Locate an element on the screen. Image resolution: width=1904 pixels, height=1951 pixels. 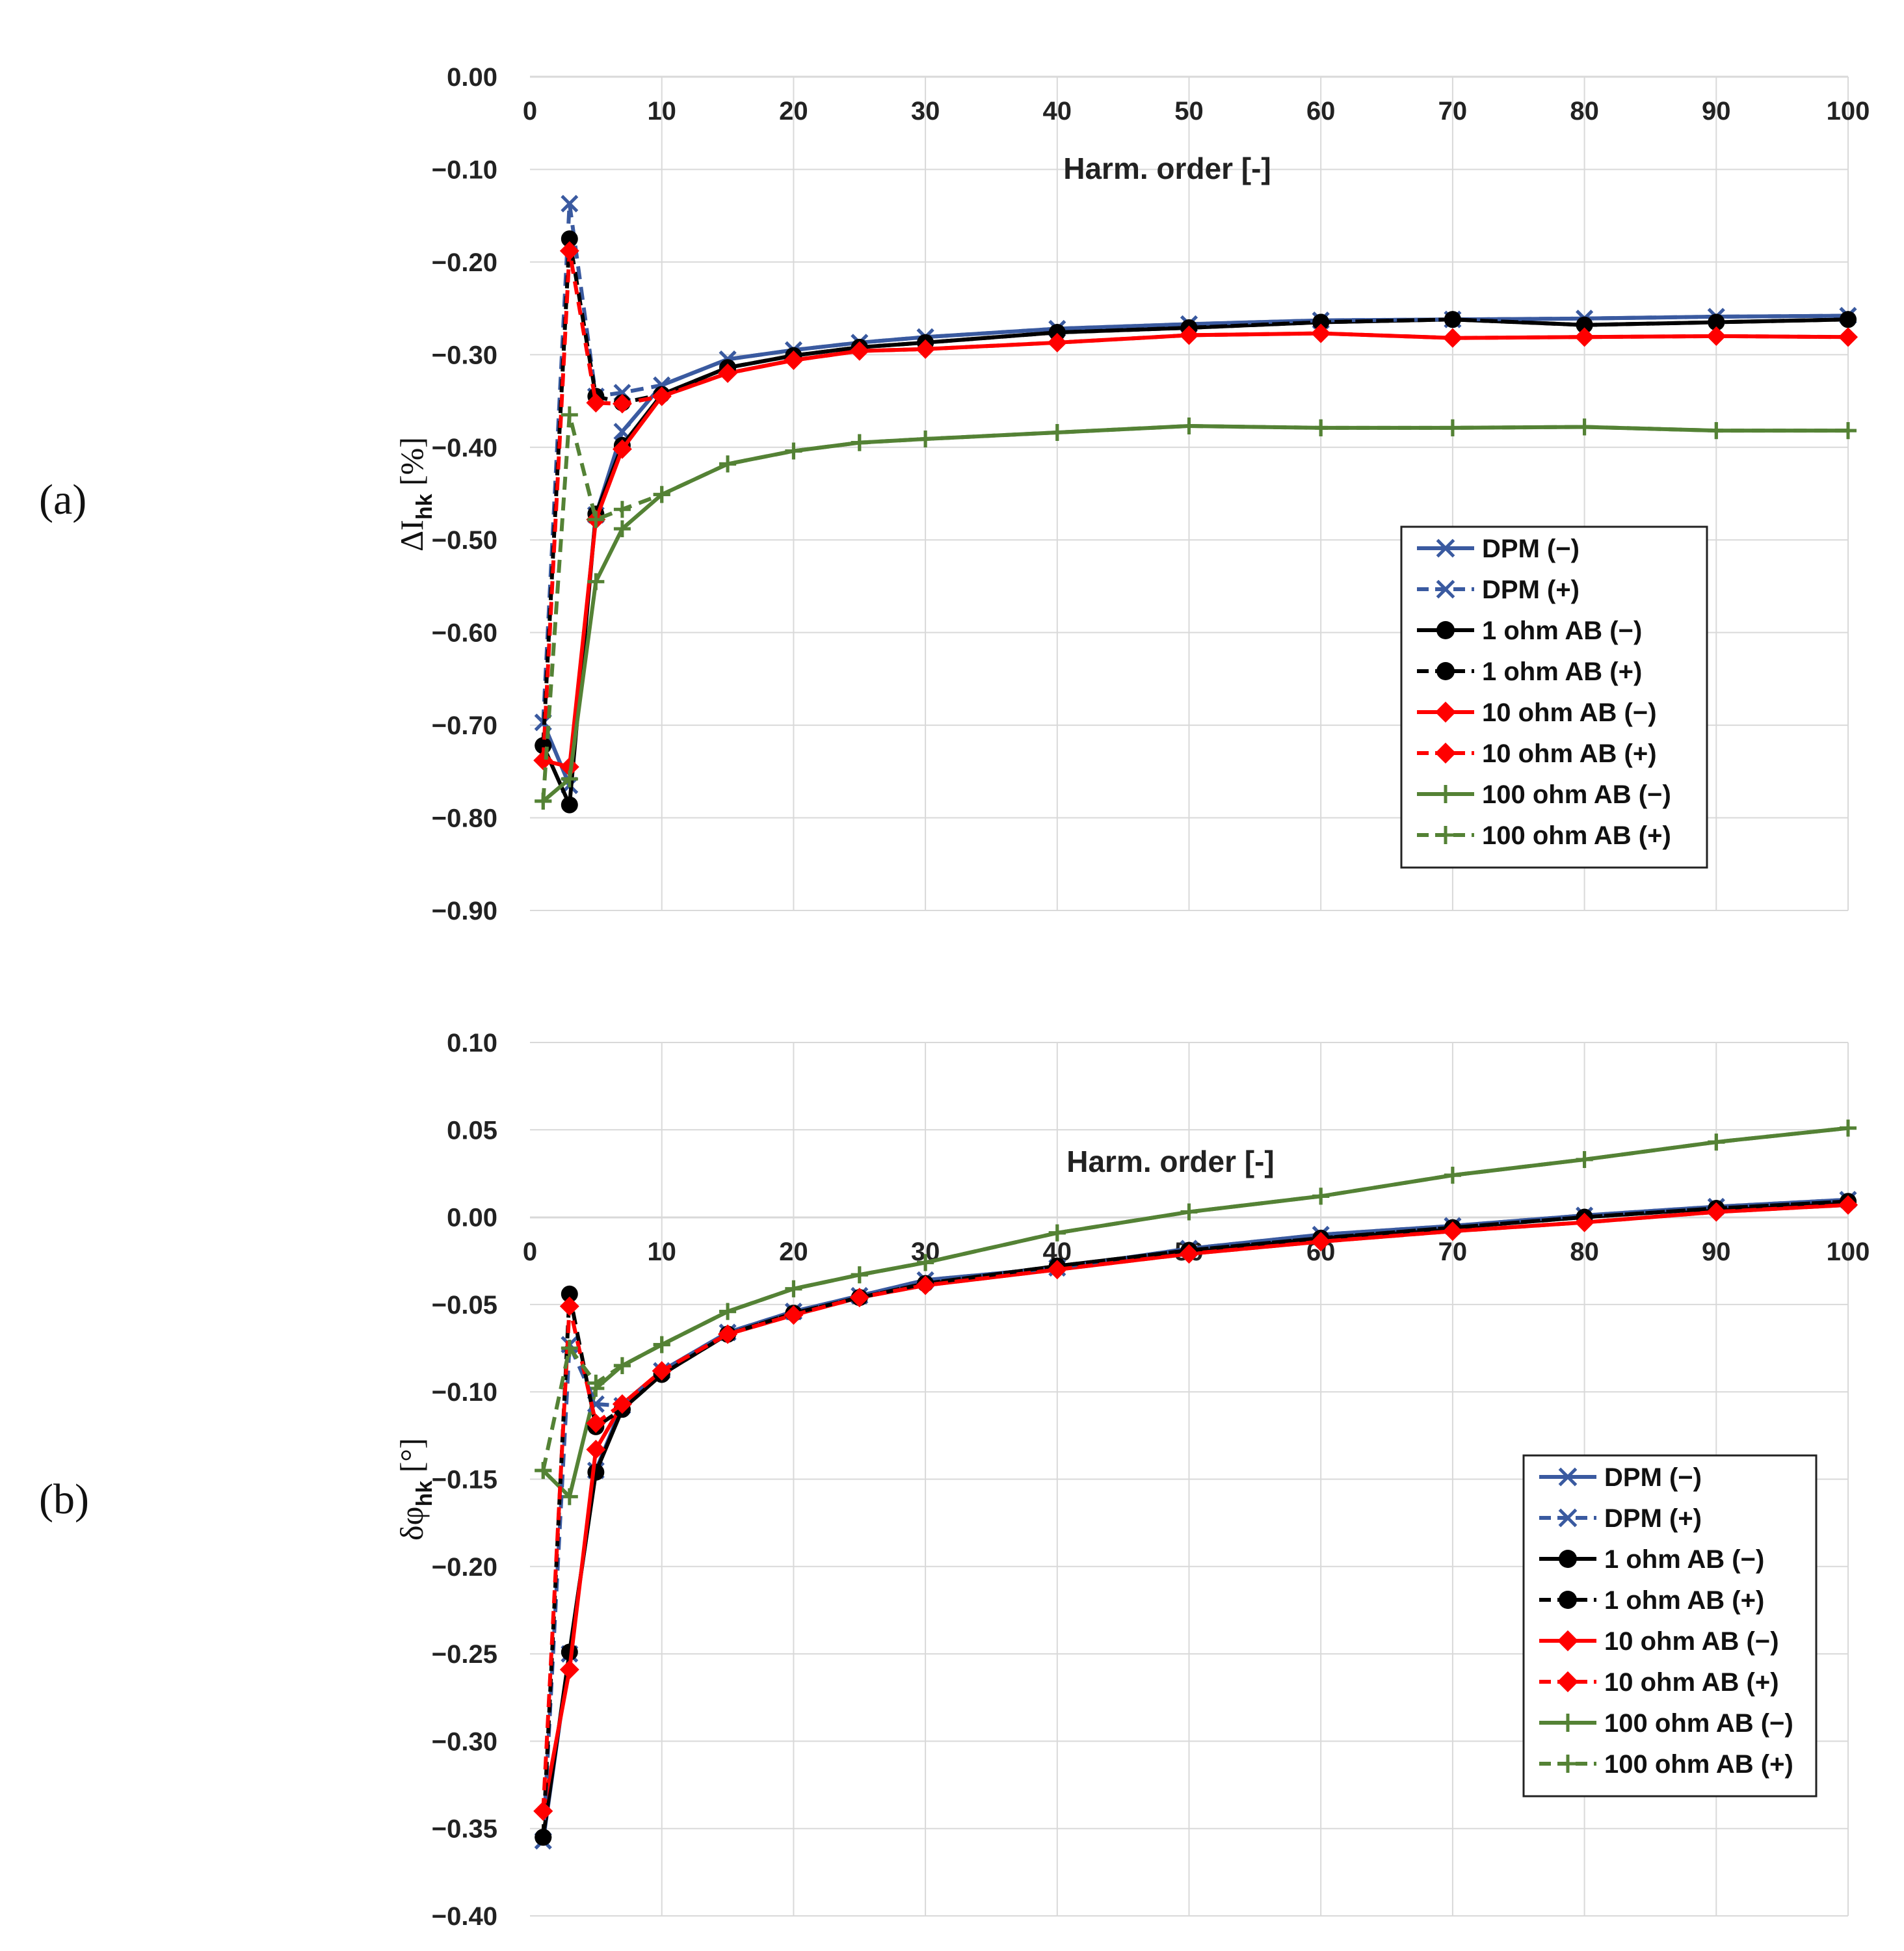
y-tick-label: −0.10 is located at coordinates (464, 1392).